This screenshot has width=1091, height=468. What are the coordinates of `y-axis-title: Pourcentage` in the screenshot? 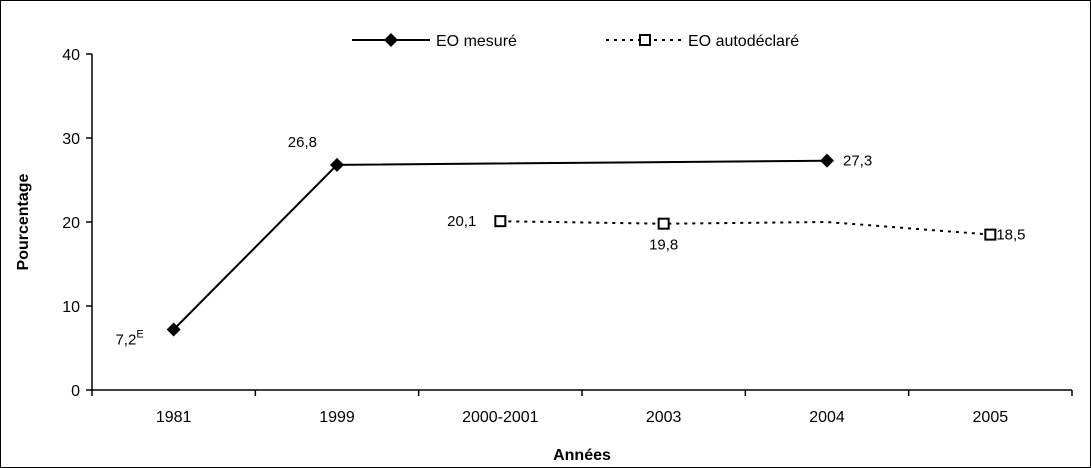 It's located at (23, 221).